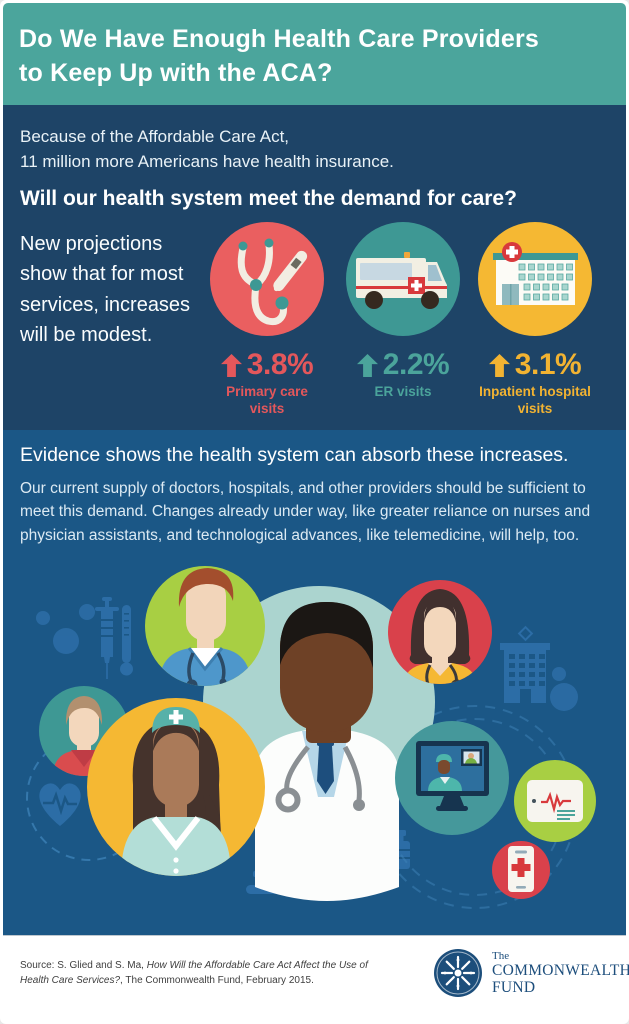 Image resolution: width=629 pixels, height=1024 pixels. What do you see at coordinates (548, 364) in the screenshot?
I see `stat-value: 3.1%` at bounding box center [548, 364].